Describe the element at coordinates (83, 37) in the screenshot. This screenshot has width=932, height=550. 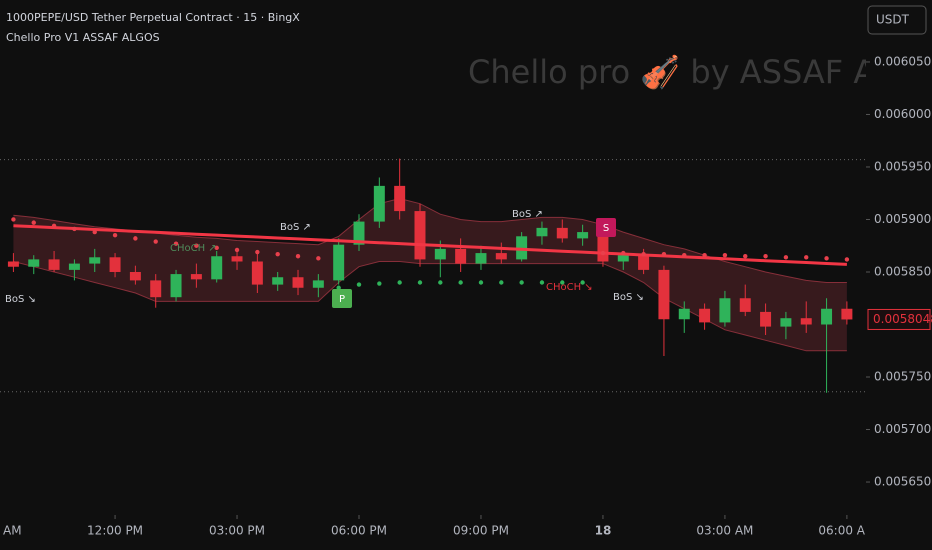
I see `indicator-name: Chello Pro V1 ASSAF ALGOS` at that location.